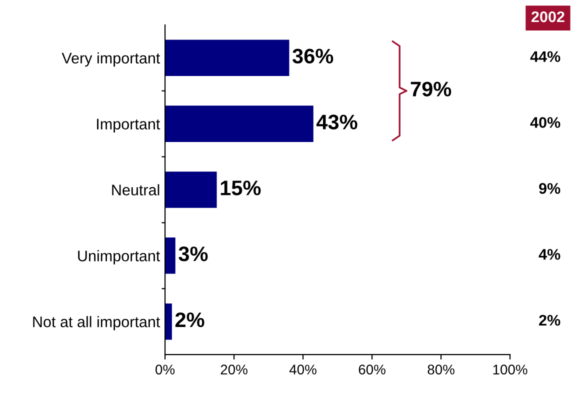  What do you see at coordinates (128, 125) in the screenshot?
I see `y-tick-label: Important` at bounding box center [128, 125].